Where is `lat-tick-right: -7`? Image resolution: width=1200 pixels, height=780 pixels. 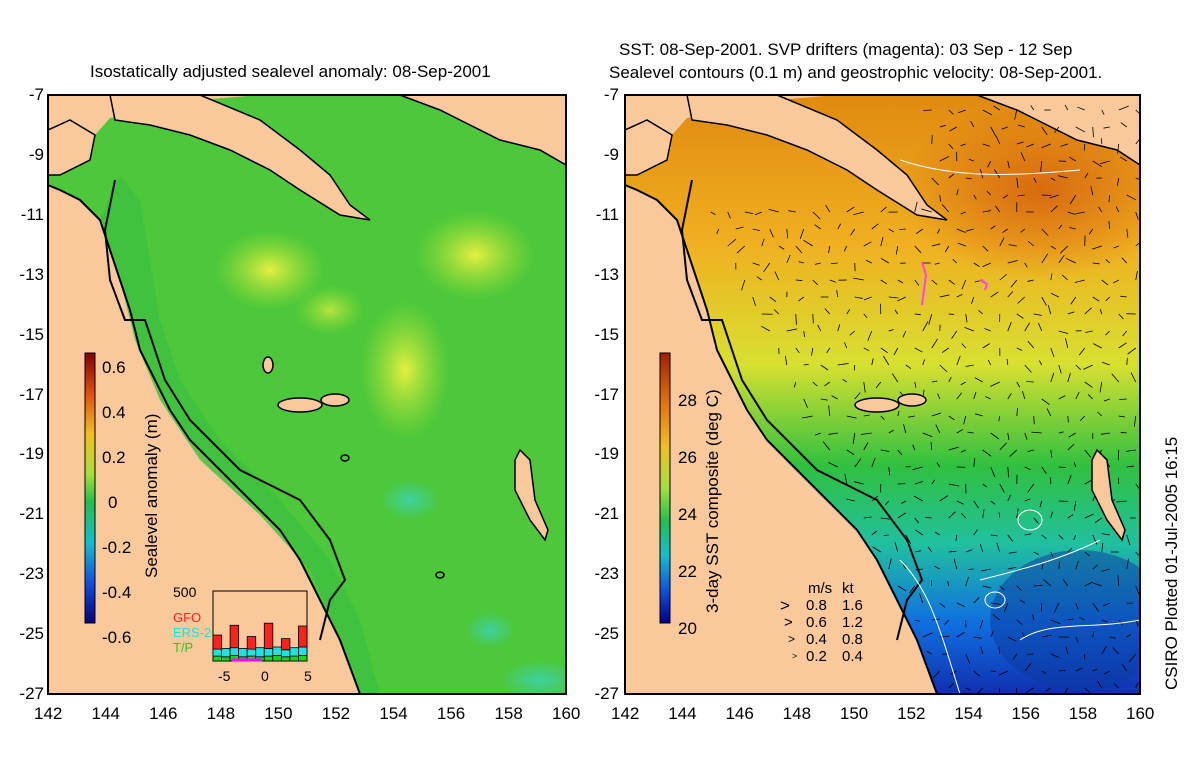
lat-tick-right: -7 is located at coordinates (611, 94).